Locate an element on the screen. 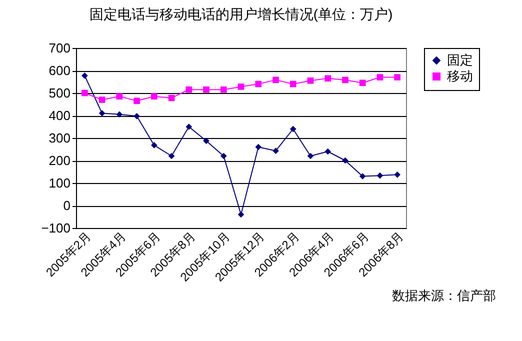 The width and height of the screenshot is (522, 341). y-tick-label: 700 is located at coordinates (59, 48).